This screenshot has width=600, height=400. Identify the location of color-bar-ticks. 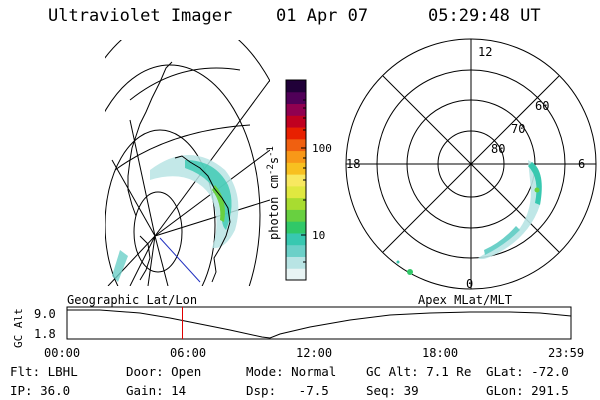
(303, 181).